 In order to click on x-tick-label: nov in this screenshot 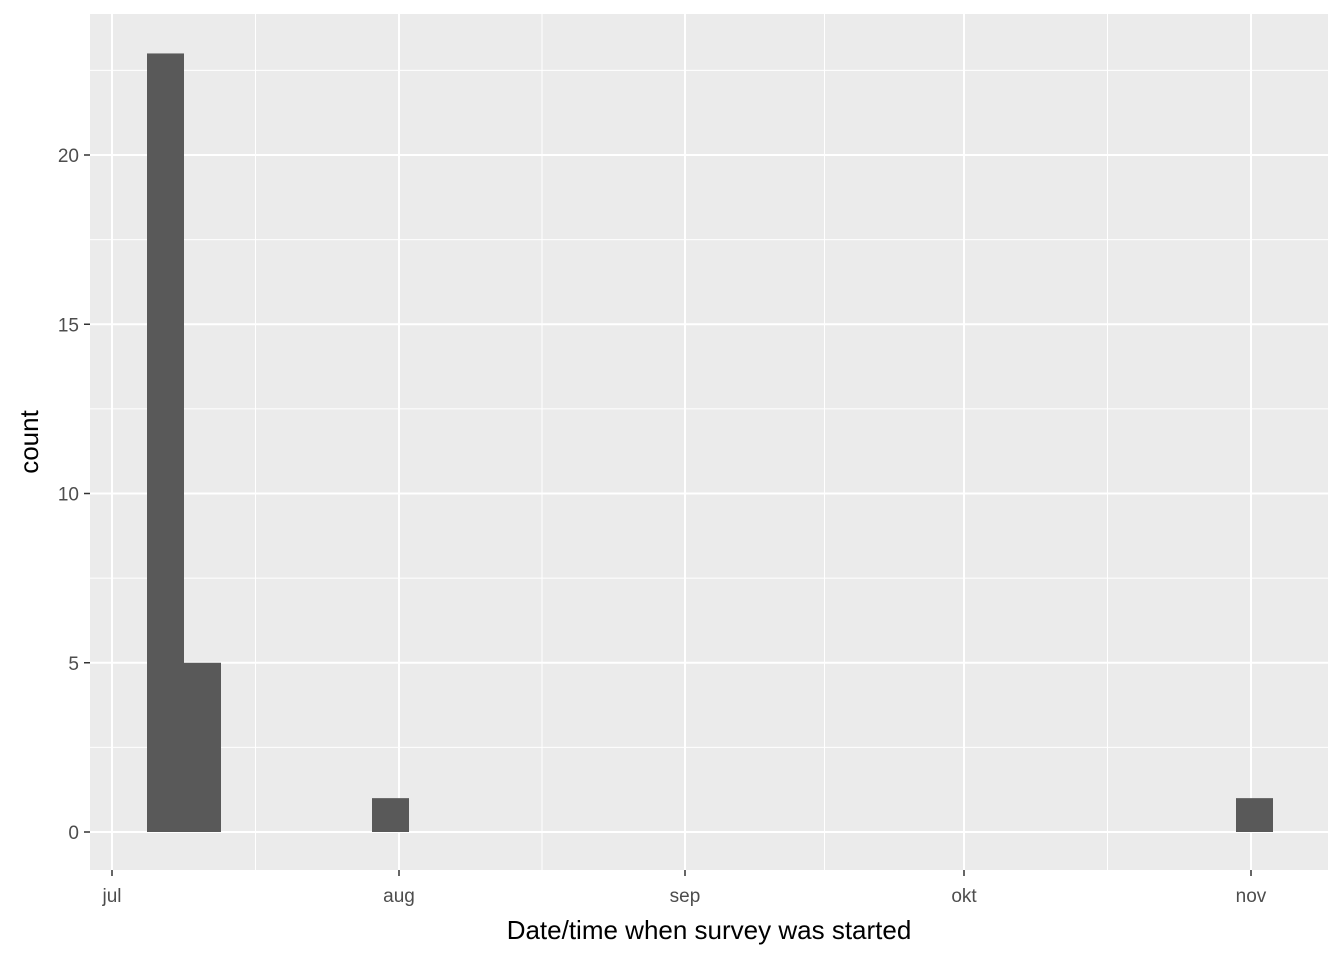, I will do `click(1251, 896)`.